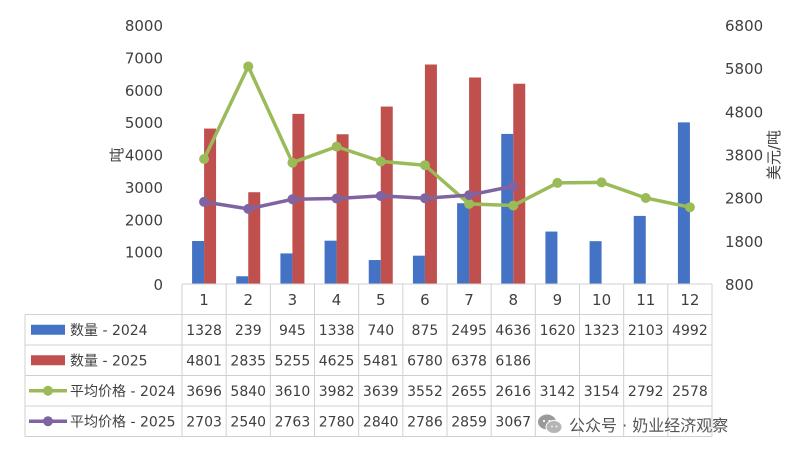 The height and width of the screenshot is (464, 800). What do you see at coordinates (744, 26) in the screenshot?
I see `y-right-tick-label: 6800` at bounding box center [744, 26].